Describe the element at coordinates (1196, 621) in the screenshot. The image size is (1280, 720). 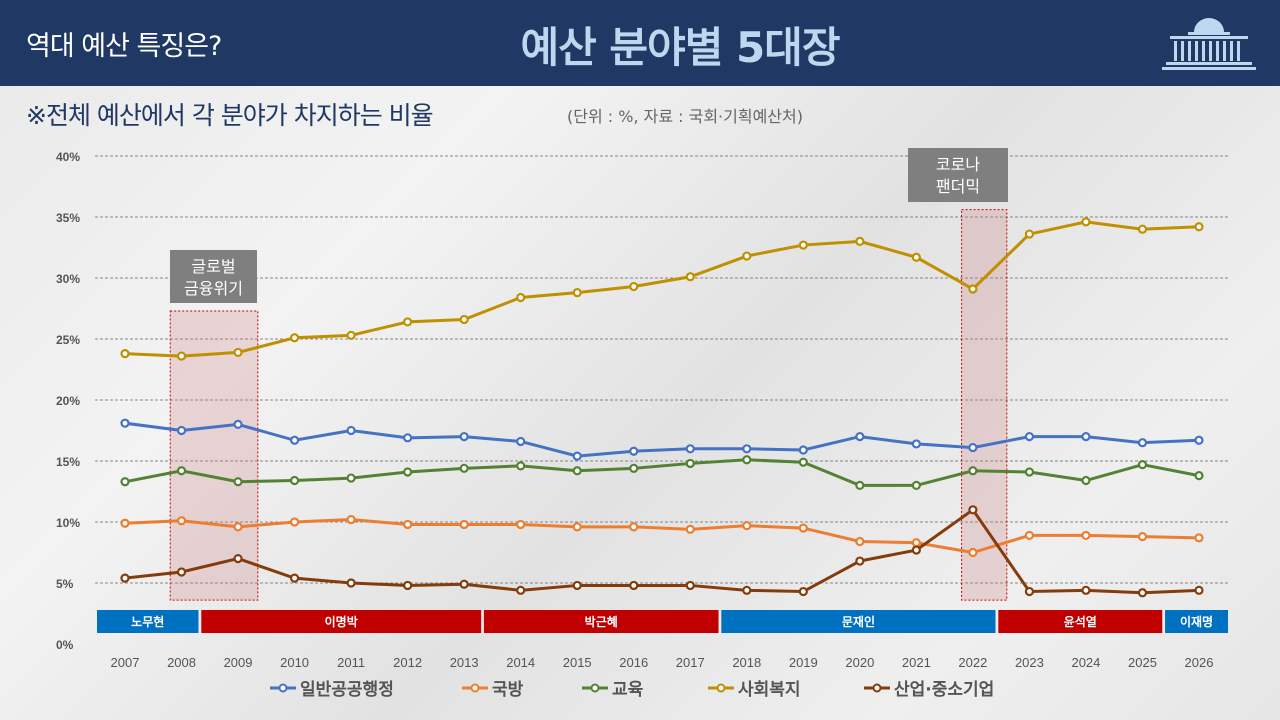
I see `era-label: 이재명` at that location.